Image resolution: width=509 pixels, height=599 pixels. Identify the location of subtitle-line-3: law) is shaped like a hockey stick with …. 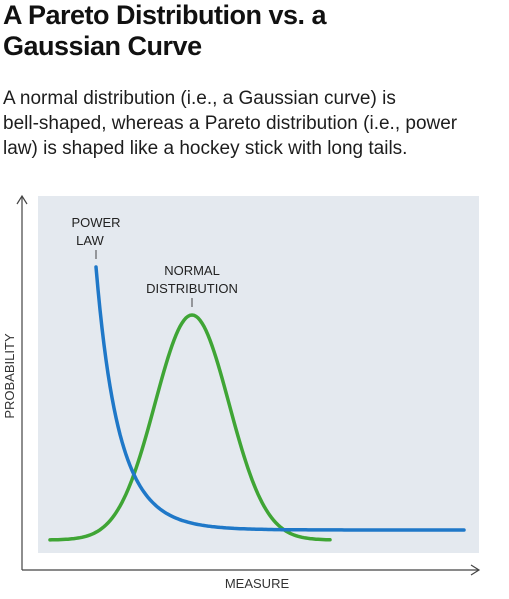
(205, 148).